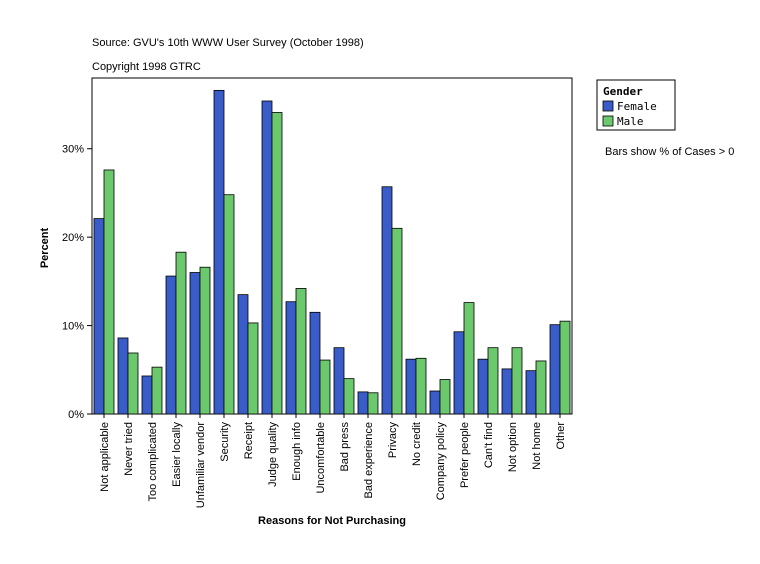 The height and width of the screenshot is (564, 760). I want to click on x-tick-label: Not home, so click(537, 446).